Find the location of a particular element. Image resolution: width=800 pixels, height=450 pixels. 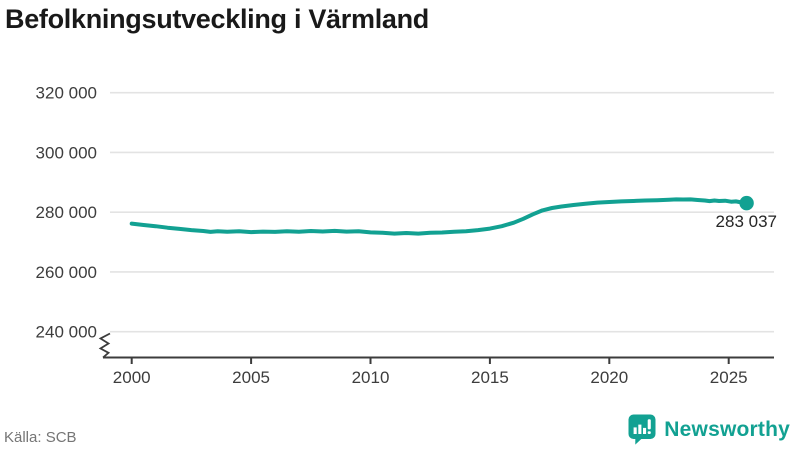

logo-exclamation-dot is located at coordinates (649, 432).